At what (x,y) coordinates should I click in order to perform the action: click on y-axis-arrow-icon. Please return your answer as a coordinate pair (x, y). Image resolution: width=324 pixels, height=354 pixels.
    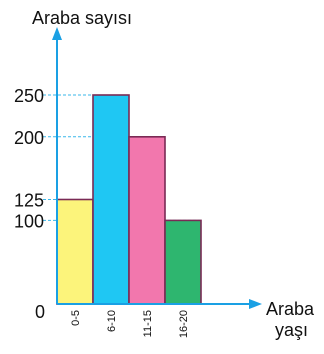
    Looking at the image, I should click on (57, 33).